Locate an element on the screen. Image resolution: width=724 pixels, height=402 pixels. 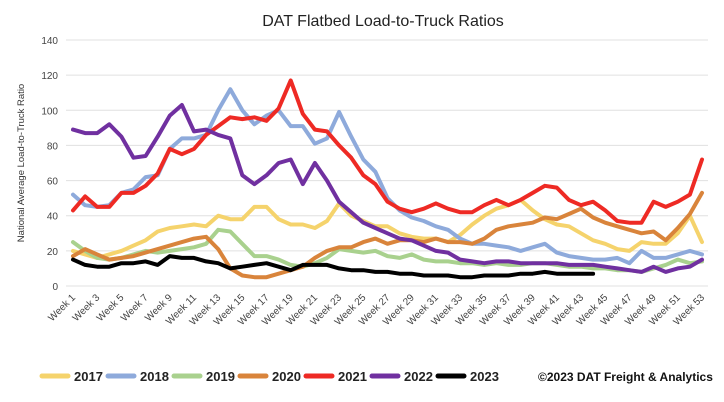
legend-label-2017: 2017 is located at coordinates (88, 376).